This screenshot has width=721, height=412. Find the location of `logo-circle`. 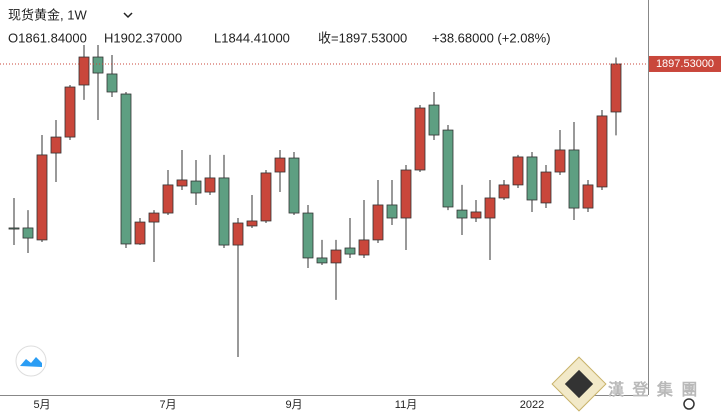

logo-circle is located at coordinates (31, 361).